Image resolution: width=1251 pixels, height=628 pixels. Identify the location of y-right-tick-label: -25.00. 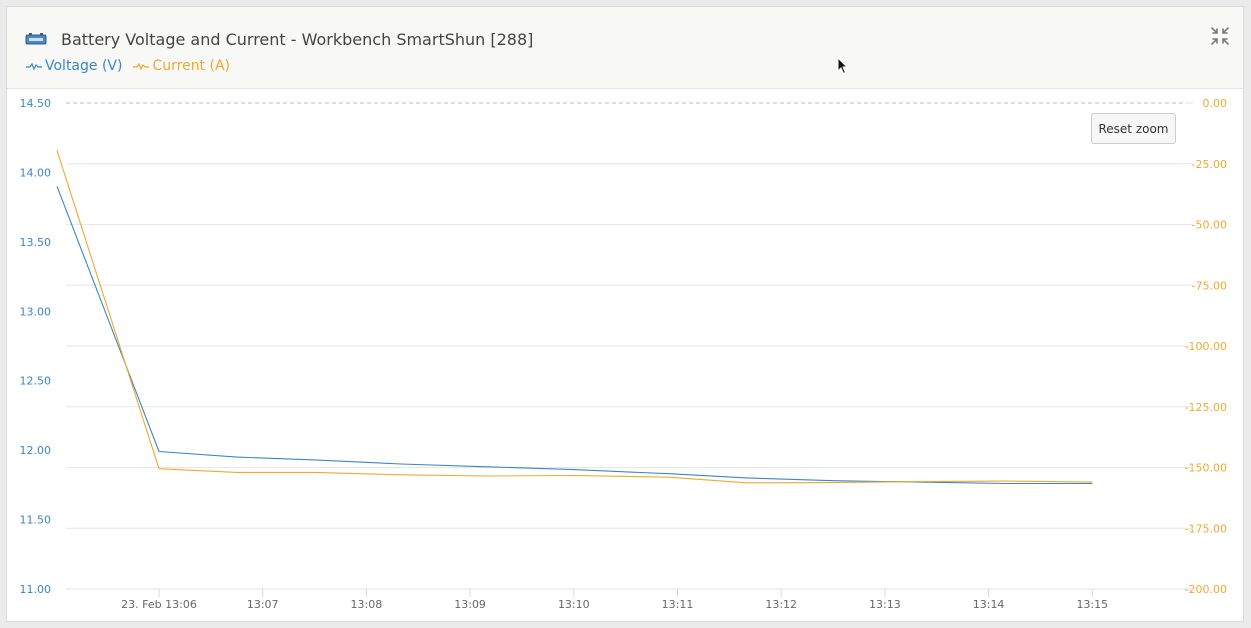
(1209, 164).